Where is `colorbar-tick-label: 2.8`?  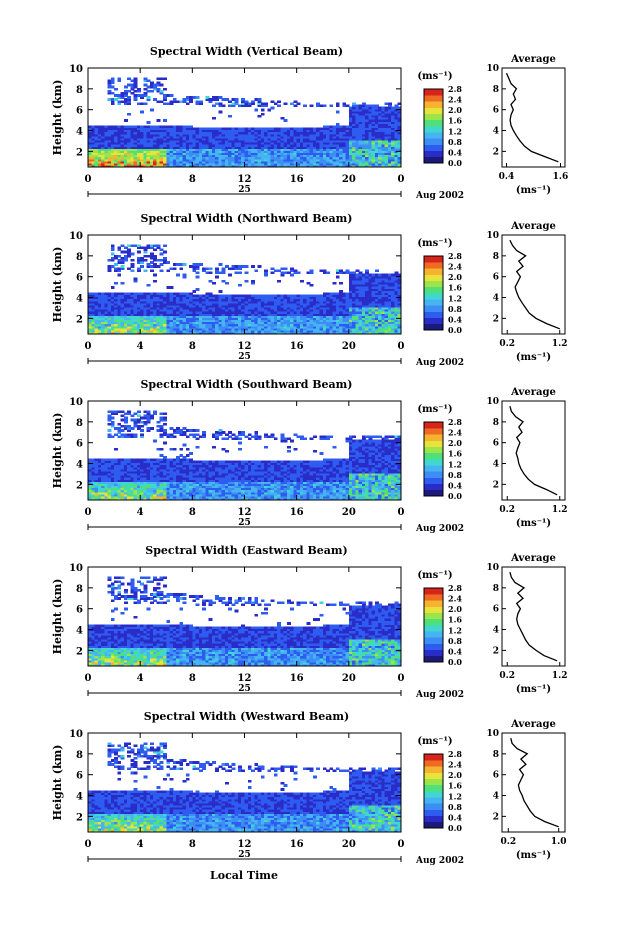
colorbar-tick-label: 2.8 is located at coordinates (455, 89).